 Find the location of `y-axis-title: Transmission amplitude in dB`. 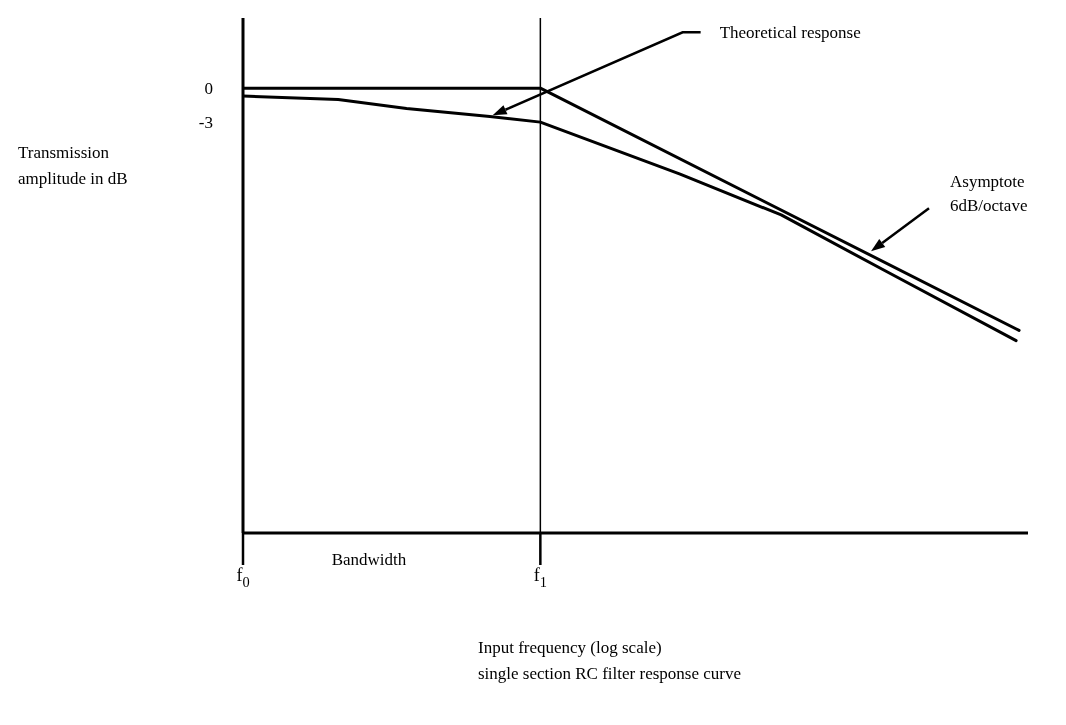

y-axis-title: Transmission amplitude in dB is located at coordinates (73, 165).